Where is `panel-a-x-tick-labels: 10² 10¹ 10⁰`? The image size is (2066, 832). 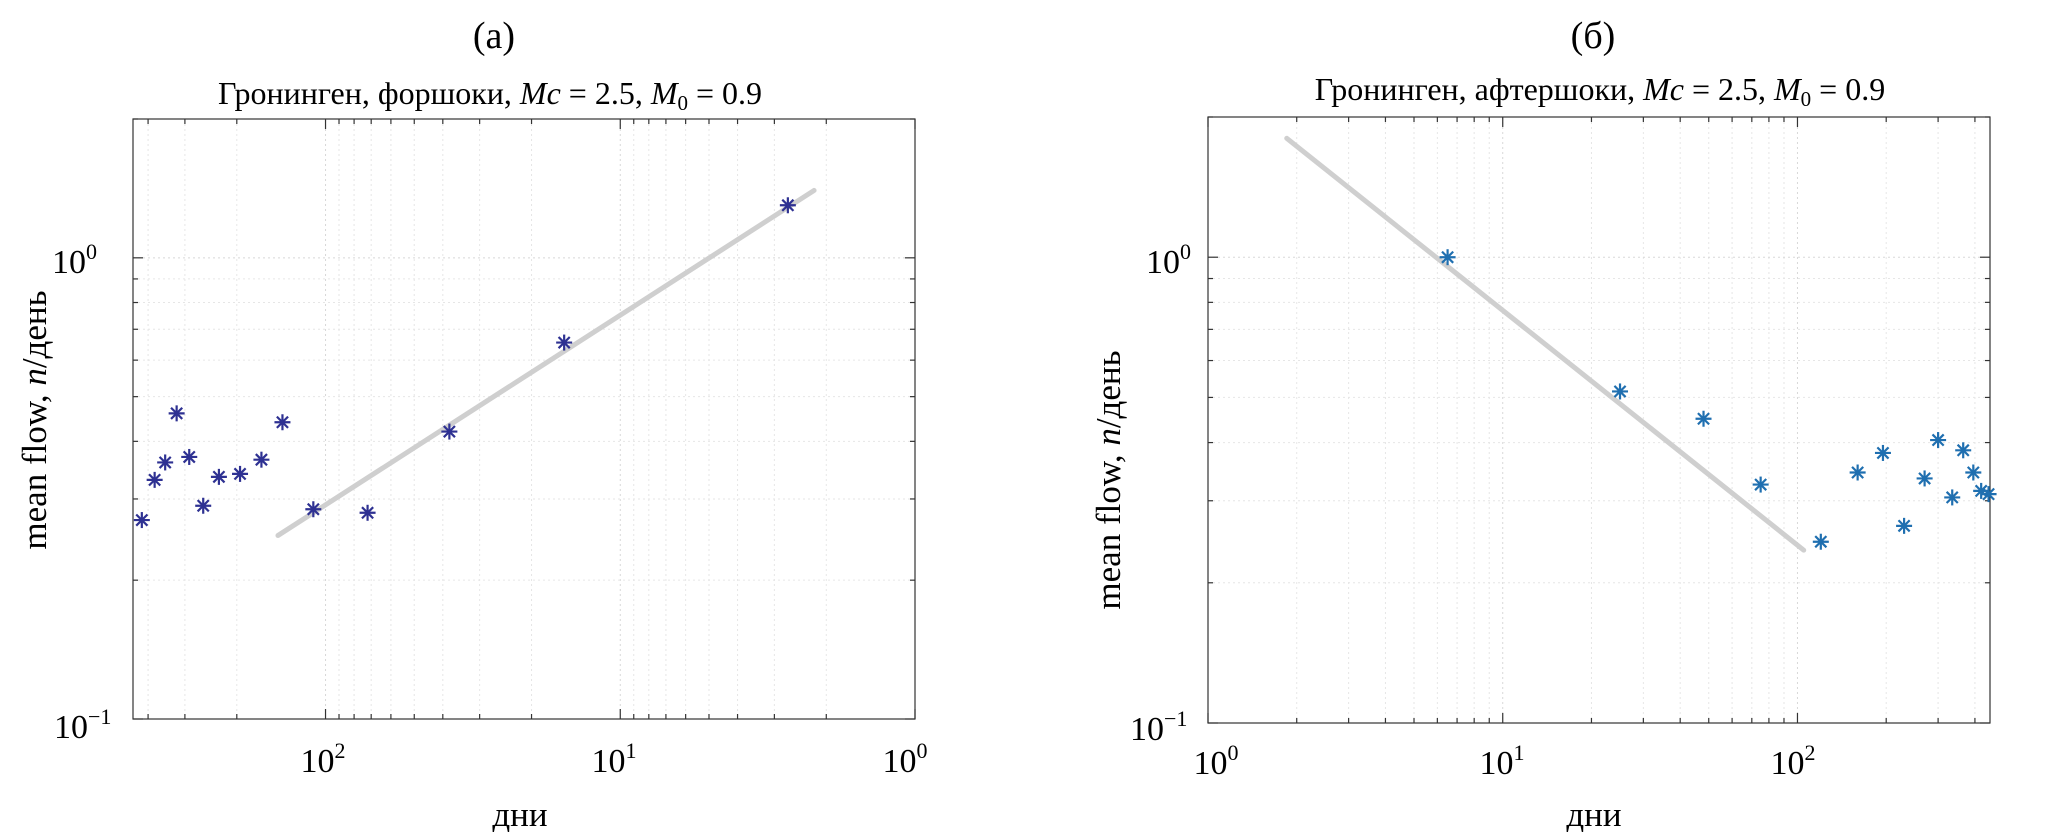
panel-a-x-tick-labels: 10² 10¹ 10⁰ is located at coordinates (614, 759).